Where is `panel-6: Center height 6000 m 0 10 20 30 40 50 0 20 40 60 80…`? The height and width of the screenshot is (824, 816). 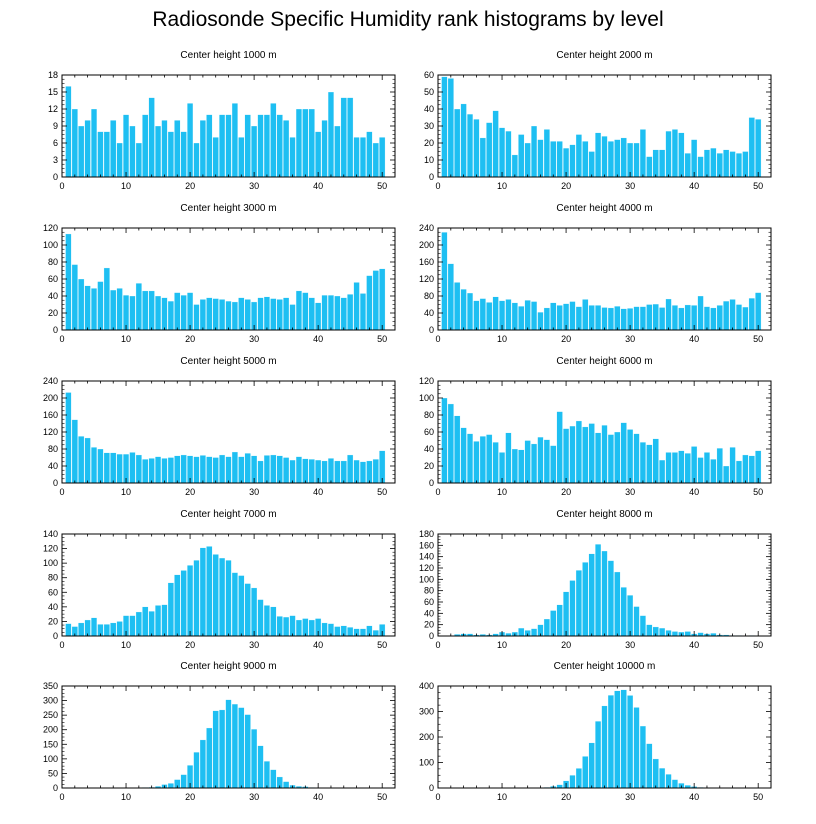
panel-6: Center height 6000 m 0 10 20 30 40 50 0 20 40 60 80… is located at coordinates (595, 426).